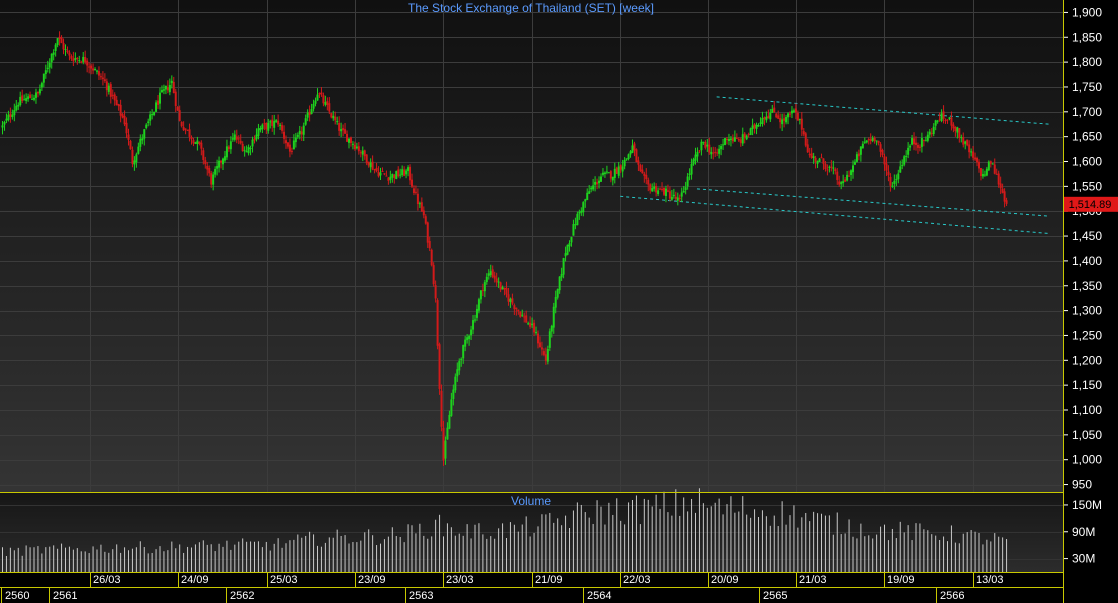  Describe the element at coordinates (372, 580) in the screenshot. I see `date-label: 23/09` at that location.